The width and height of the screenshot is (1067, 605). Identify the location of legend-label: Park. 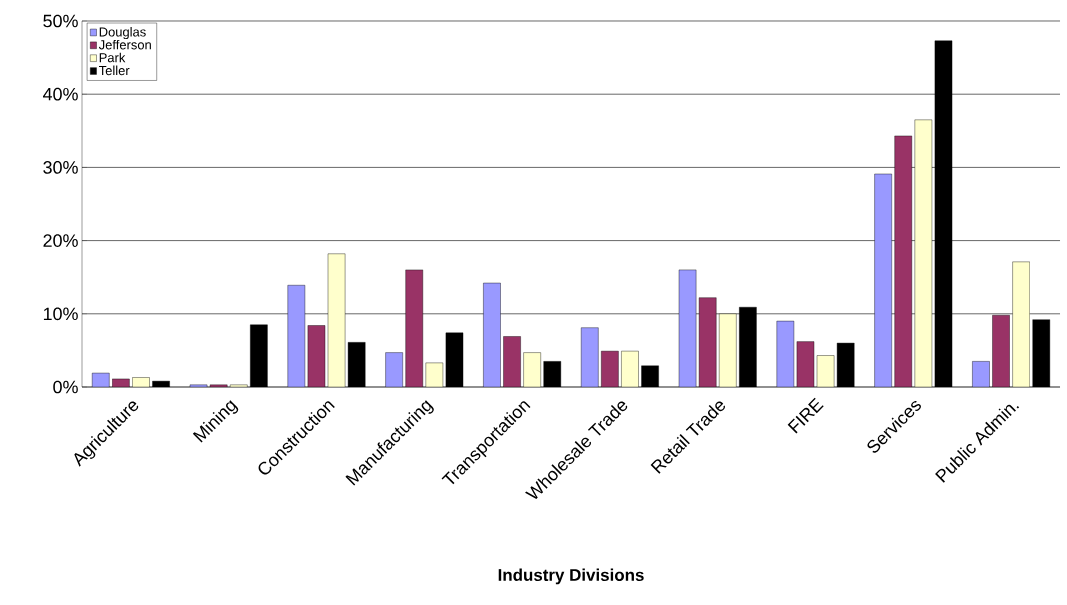
(112, 57).